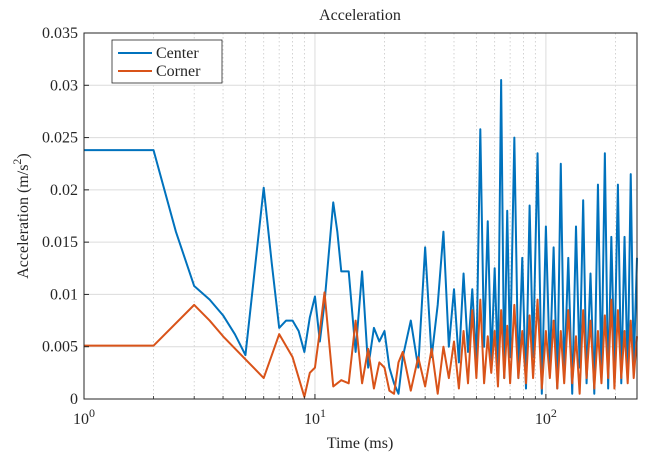  What do you see at coordinates (17, 162) in the screenshot?
I see `y-axis-label-sup: 2` at bounding box center [17, 162].